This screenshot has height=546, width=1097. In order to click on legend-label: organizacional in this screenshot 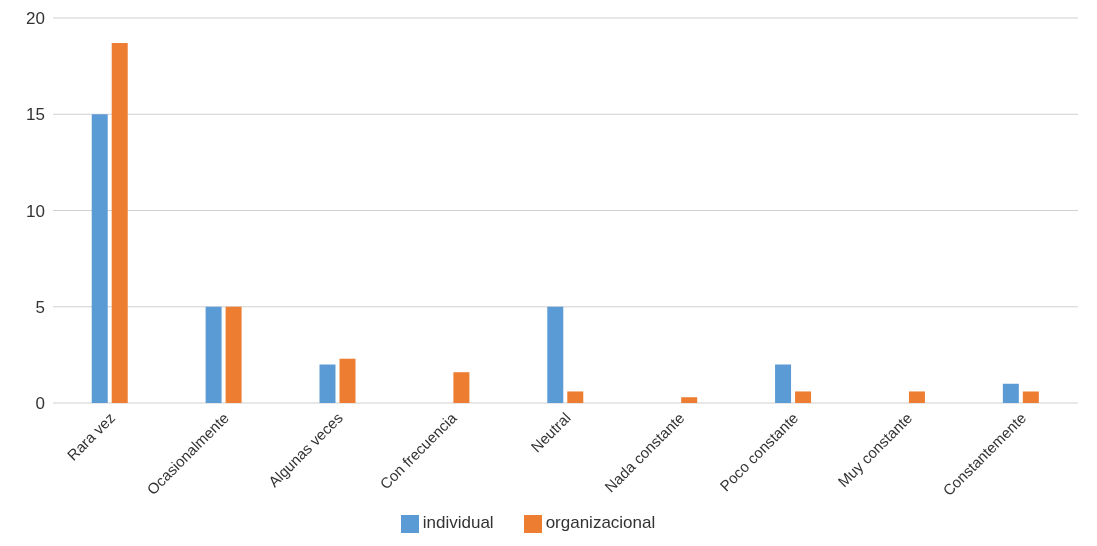, I will do `click(600, 522)`.